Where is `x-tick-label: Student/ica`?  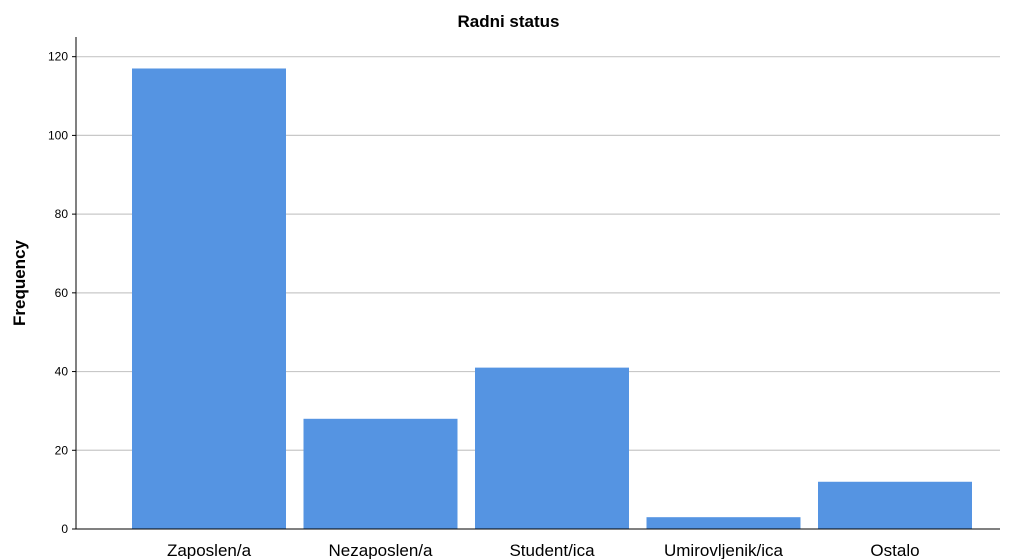
x-tick-label: Student/ica is located at coordinates (552, 550).